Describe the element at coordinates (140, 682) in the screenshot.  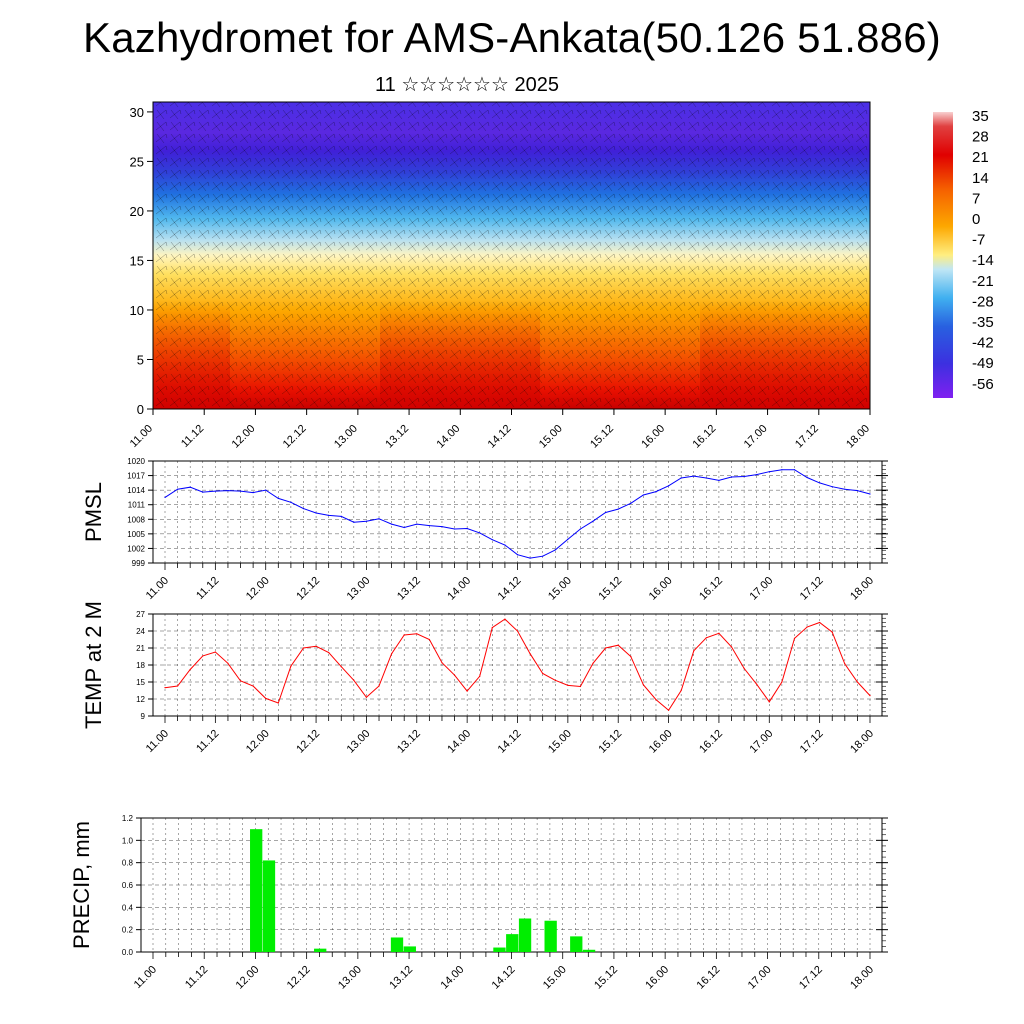
I see `y-tick-label: 15` at that location.